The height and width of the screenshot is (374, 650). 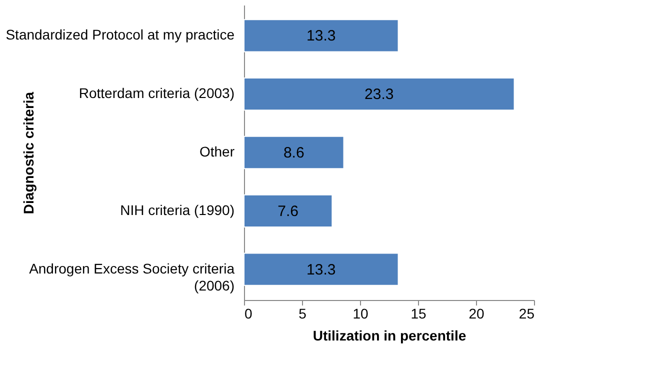 What do you see at coordinates (156, 93) in the screenshot?
I see `y-tick-label: Rotterdam criteria (2003)` at bounding box center [156, 93].